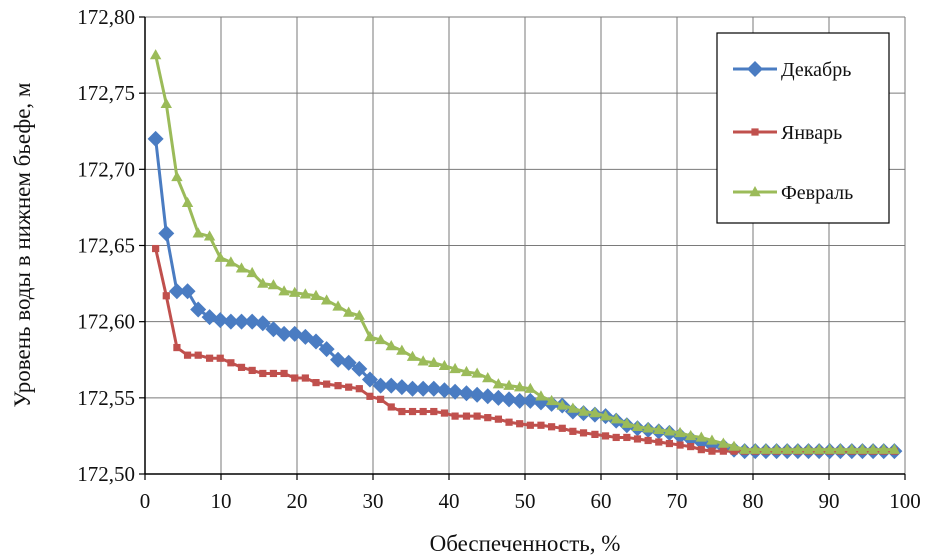 The height and width of the screenshot is (557, 928). Describe the element at coordinates (905, 501) in the screenshot. I see `x-tick-label: 100` at that location.